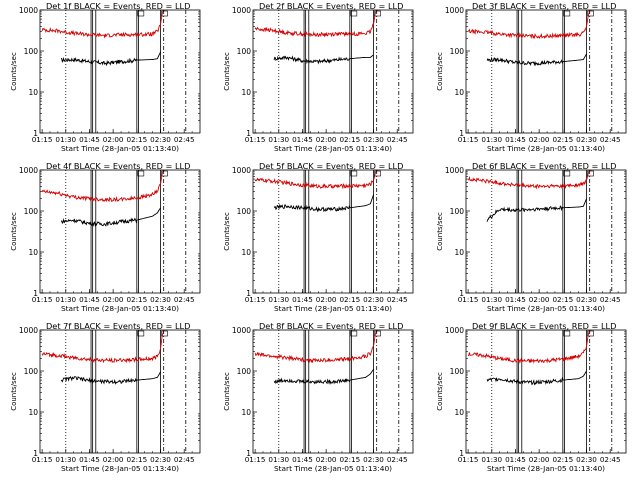 The image size is (640, 480). Describe the element at coordinates (544, 326) in the screenshot. I see `chart-title: Det 9f BLACK = Events, RED = LLD` at that location.